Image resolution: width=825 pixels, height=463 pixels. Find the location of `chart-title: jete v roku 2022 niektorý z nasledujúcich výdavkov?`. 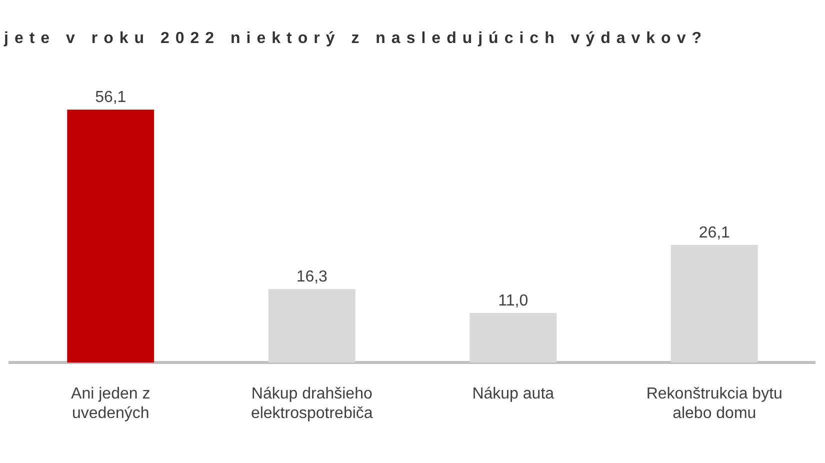

chart-title: jete v roku 2022 niektorý z nasledujúcich výdavkov? is located at coordinates (356, 39).